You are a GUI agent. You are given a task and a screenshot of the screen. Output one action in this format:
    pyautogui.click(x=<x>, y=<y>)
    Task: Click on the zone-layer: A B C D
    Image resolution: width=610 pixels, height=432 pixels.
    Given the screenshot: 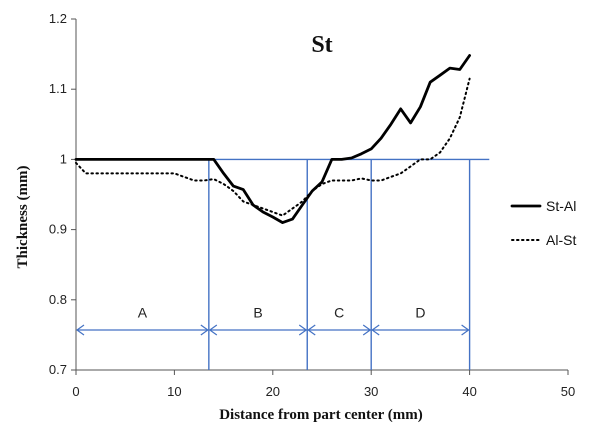 What is the action you would take?
    pyautogui.click(x=272, y=320)
    